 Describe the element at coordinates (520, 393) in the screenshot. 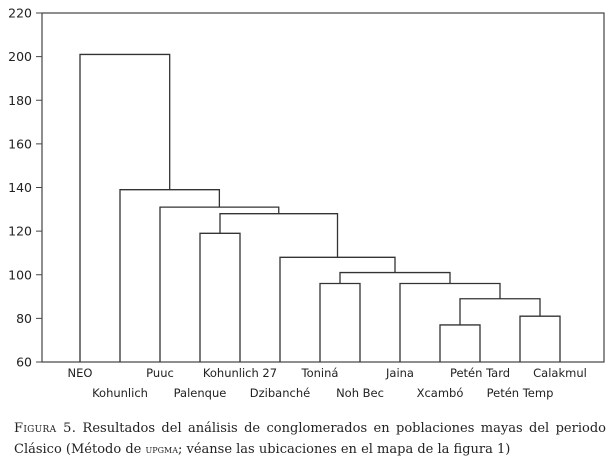

I see `leaf-label: Petén Temp` at that location.